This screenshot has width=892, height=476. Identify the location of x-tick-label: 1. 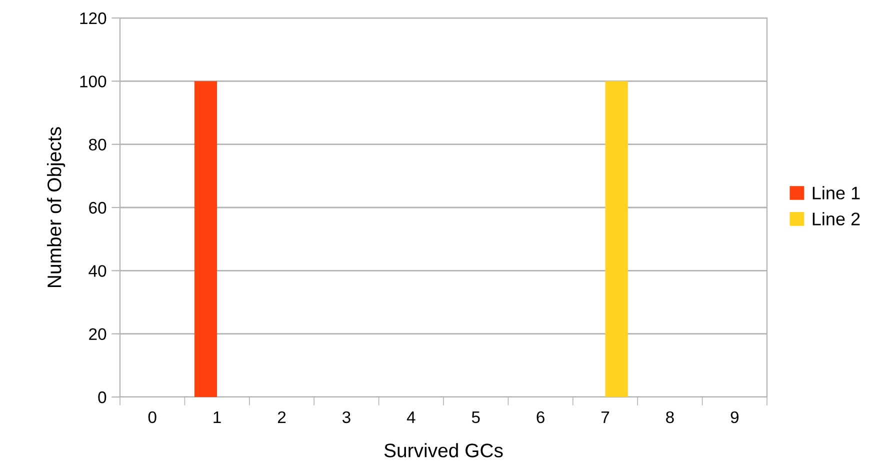
(217, 417).